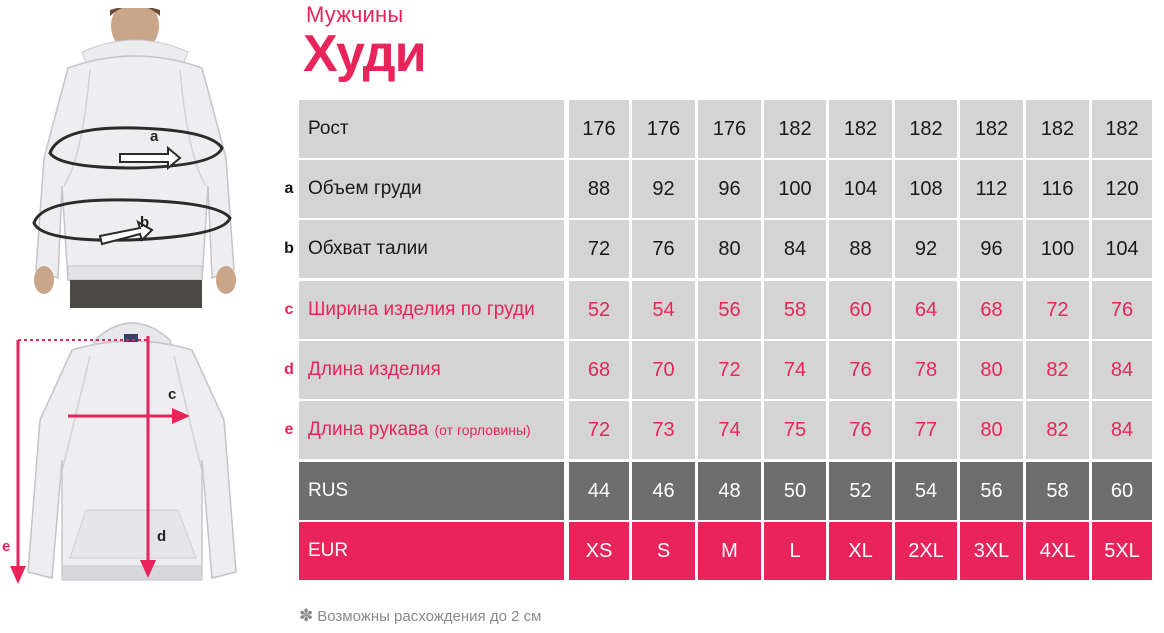  Describe the element at coordinates (431, 189) in the screenshot. I see `row-label-cell: Объем груди` at that location.